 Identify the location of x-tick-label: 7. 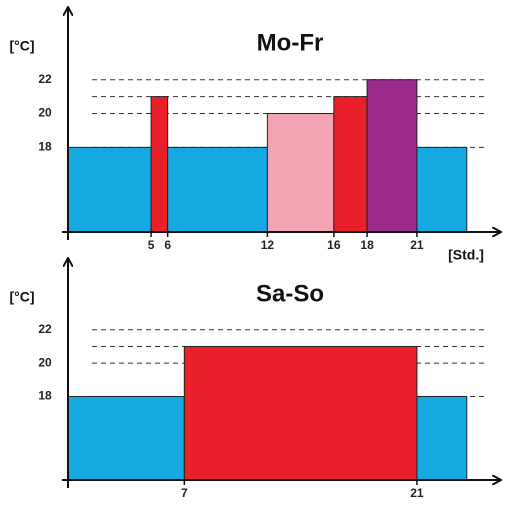
(184, 493).